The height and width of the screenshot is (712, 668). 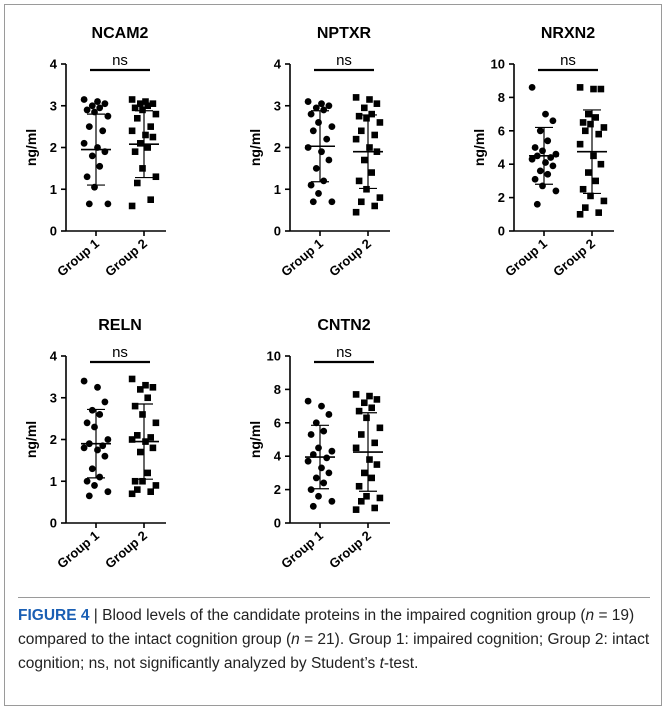 What do you see at coordinates (53, 397) in the screenshot?
I see `y-tick-label: 3` at bounding box center [53, 397].